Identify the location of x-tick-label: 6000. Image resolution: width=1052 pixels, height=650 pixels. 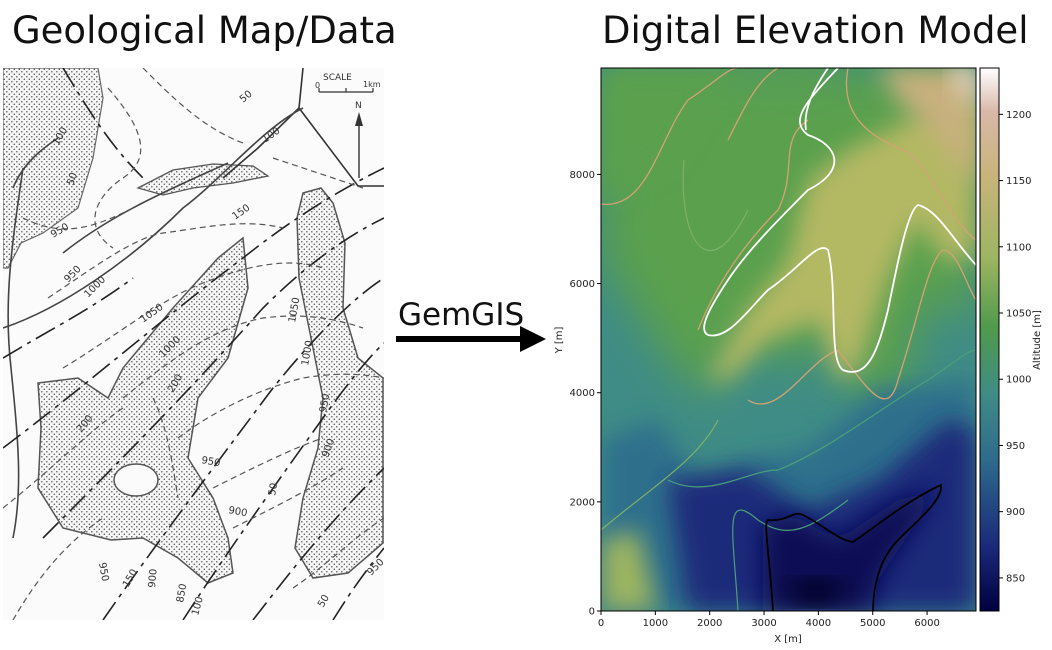
(926, 623).